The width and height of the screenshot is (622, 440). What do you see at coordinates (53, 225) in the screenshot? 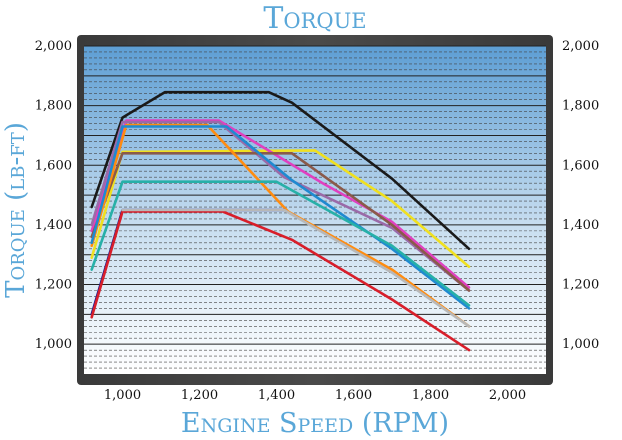
I see `y-tick-label-left: 1,400` at bounding box center [53, 225].